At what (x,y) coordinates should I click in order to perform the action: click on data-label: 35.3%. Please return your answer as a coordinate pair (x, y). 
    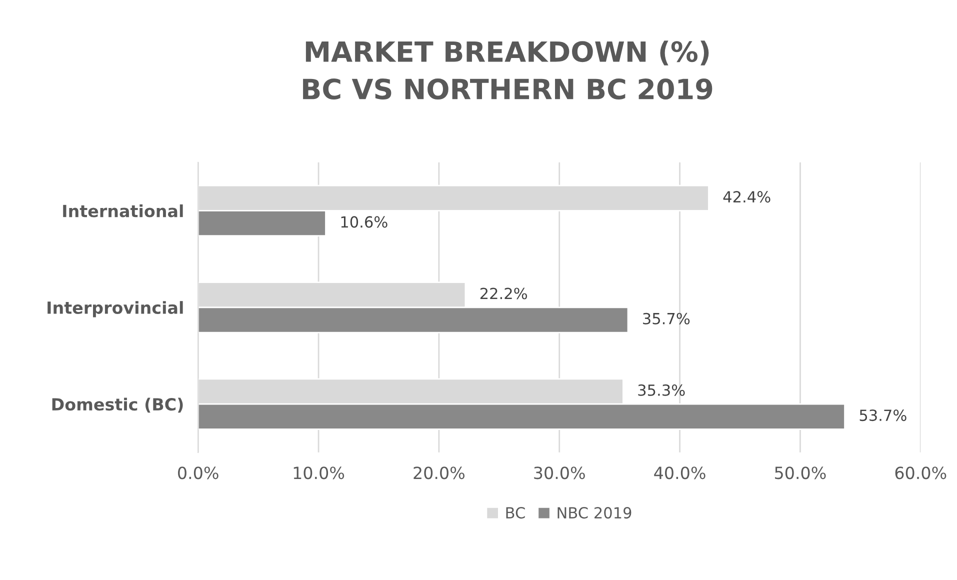
    Looking at the image, I should click on (661, 390).